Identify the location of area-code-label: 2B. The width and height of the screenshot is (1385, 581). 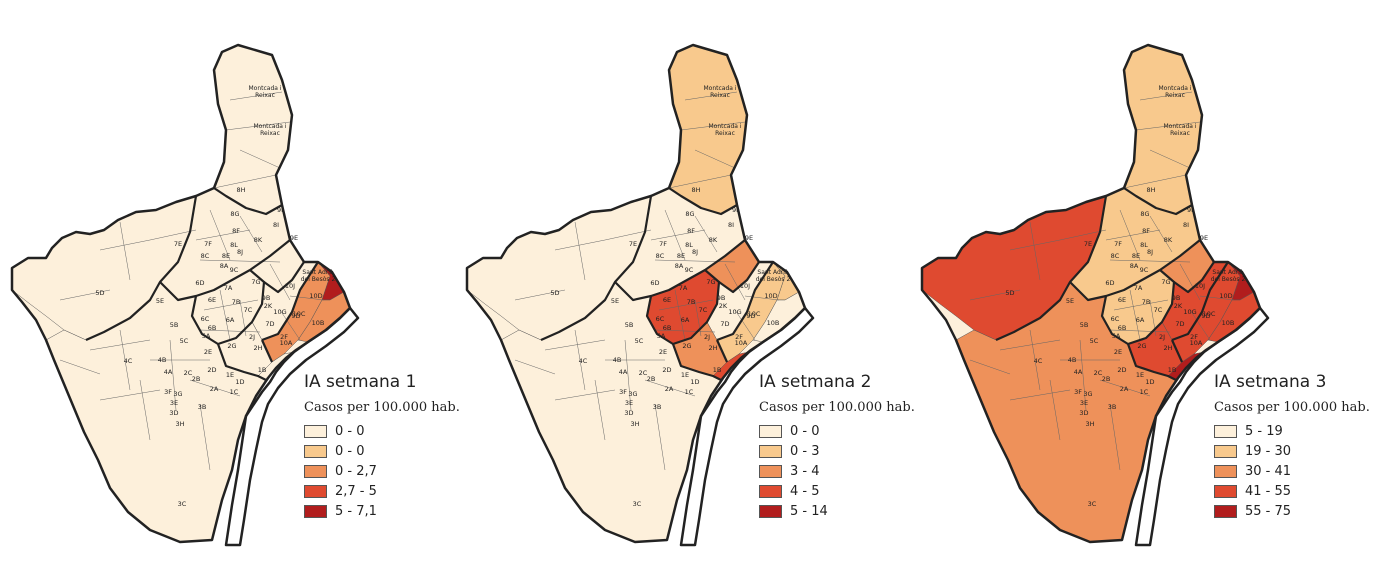
(651, 379).